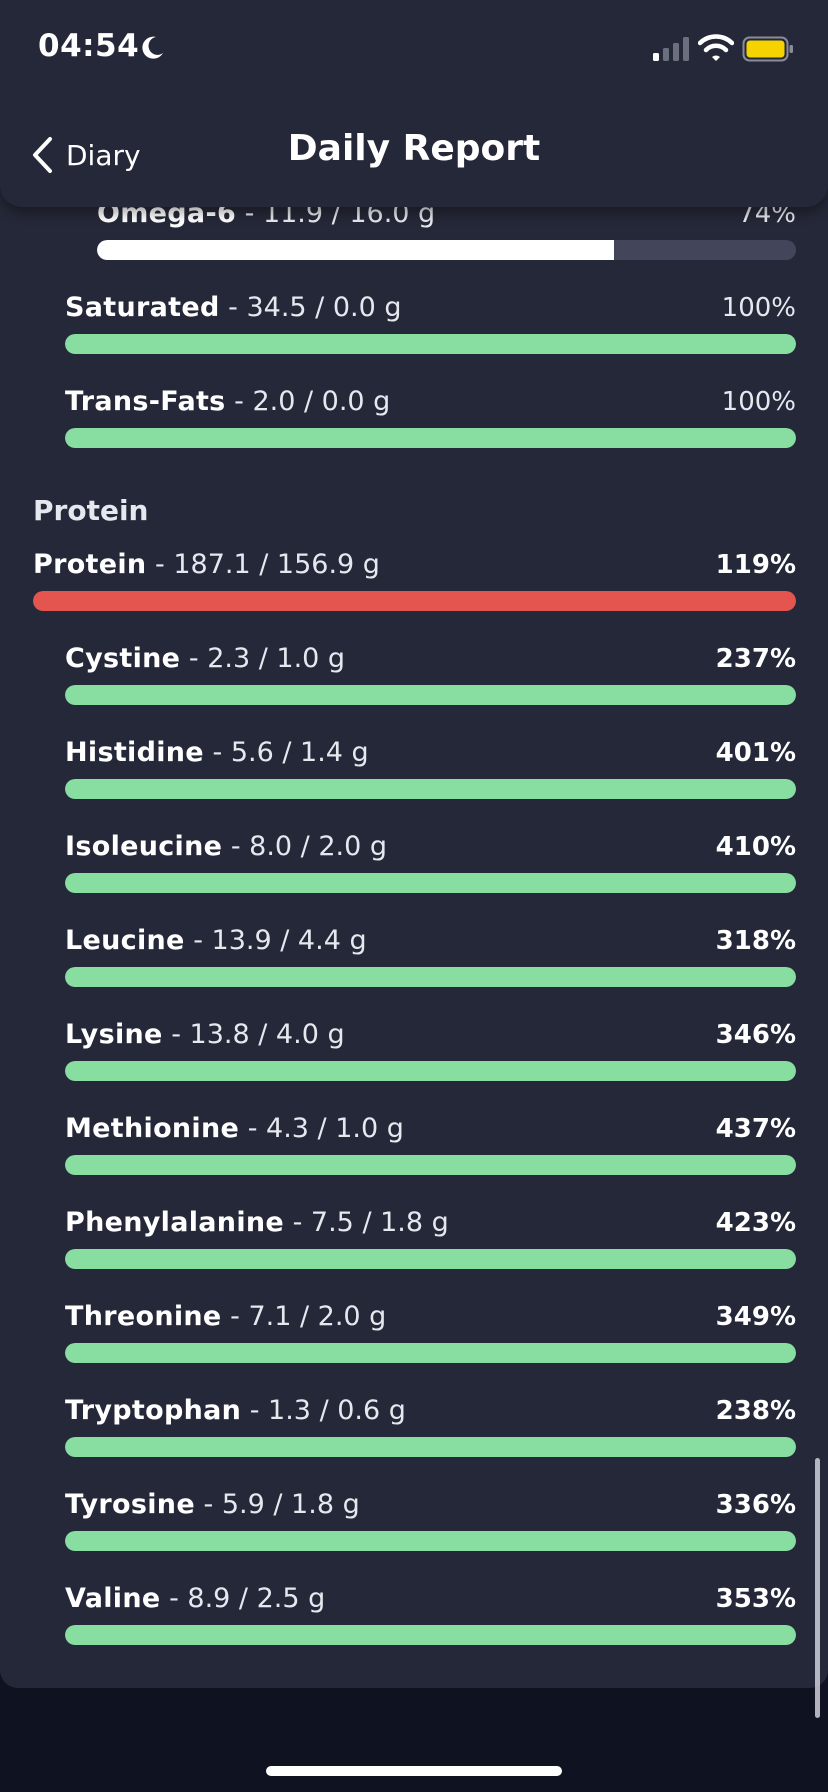  Describe the element at coordinates (103, 155) in the screenshot. I see `back-label: Diary` at that location.